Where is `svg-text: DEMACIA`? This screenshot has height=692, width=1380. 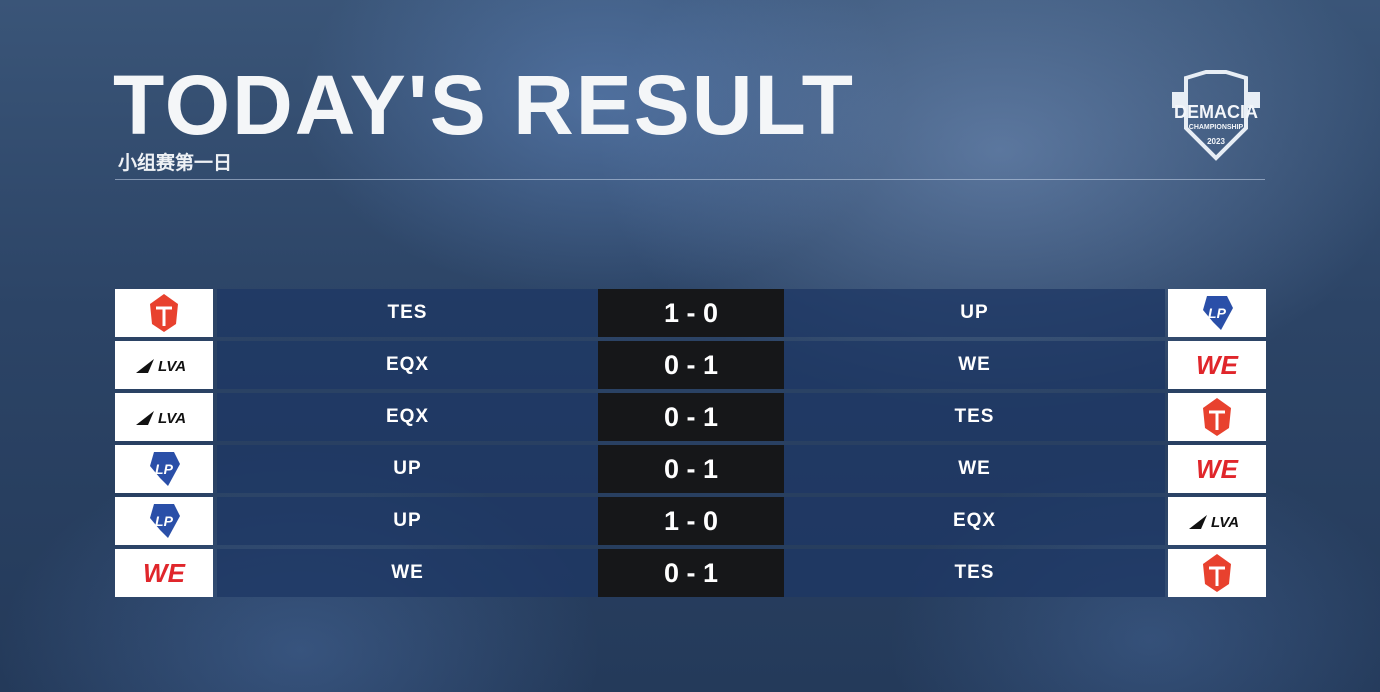
svg-text: DEMACIA is located at coordinates (1216, 112).